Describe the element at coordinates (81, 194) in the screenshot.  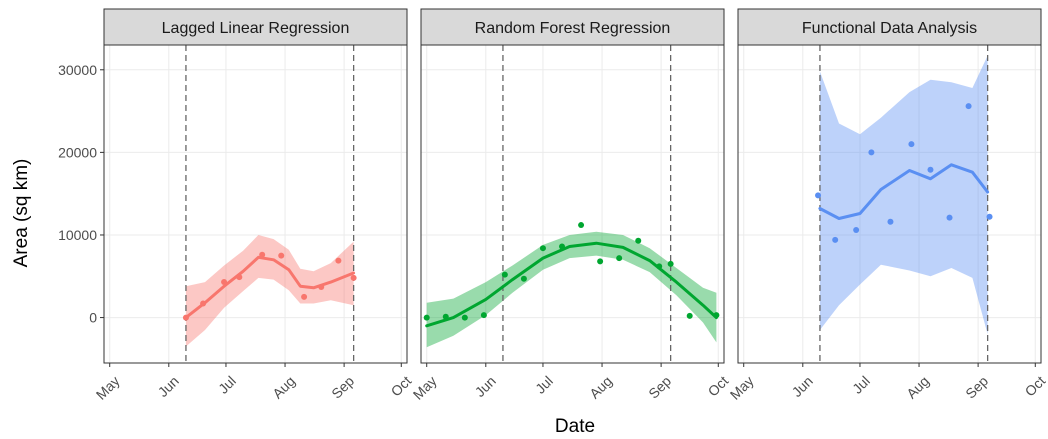
I see `y-axis: 0 10000 20000 30000` at that location.